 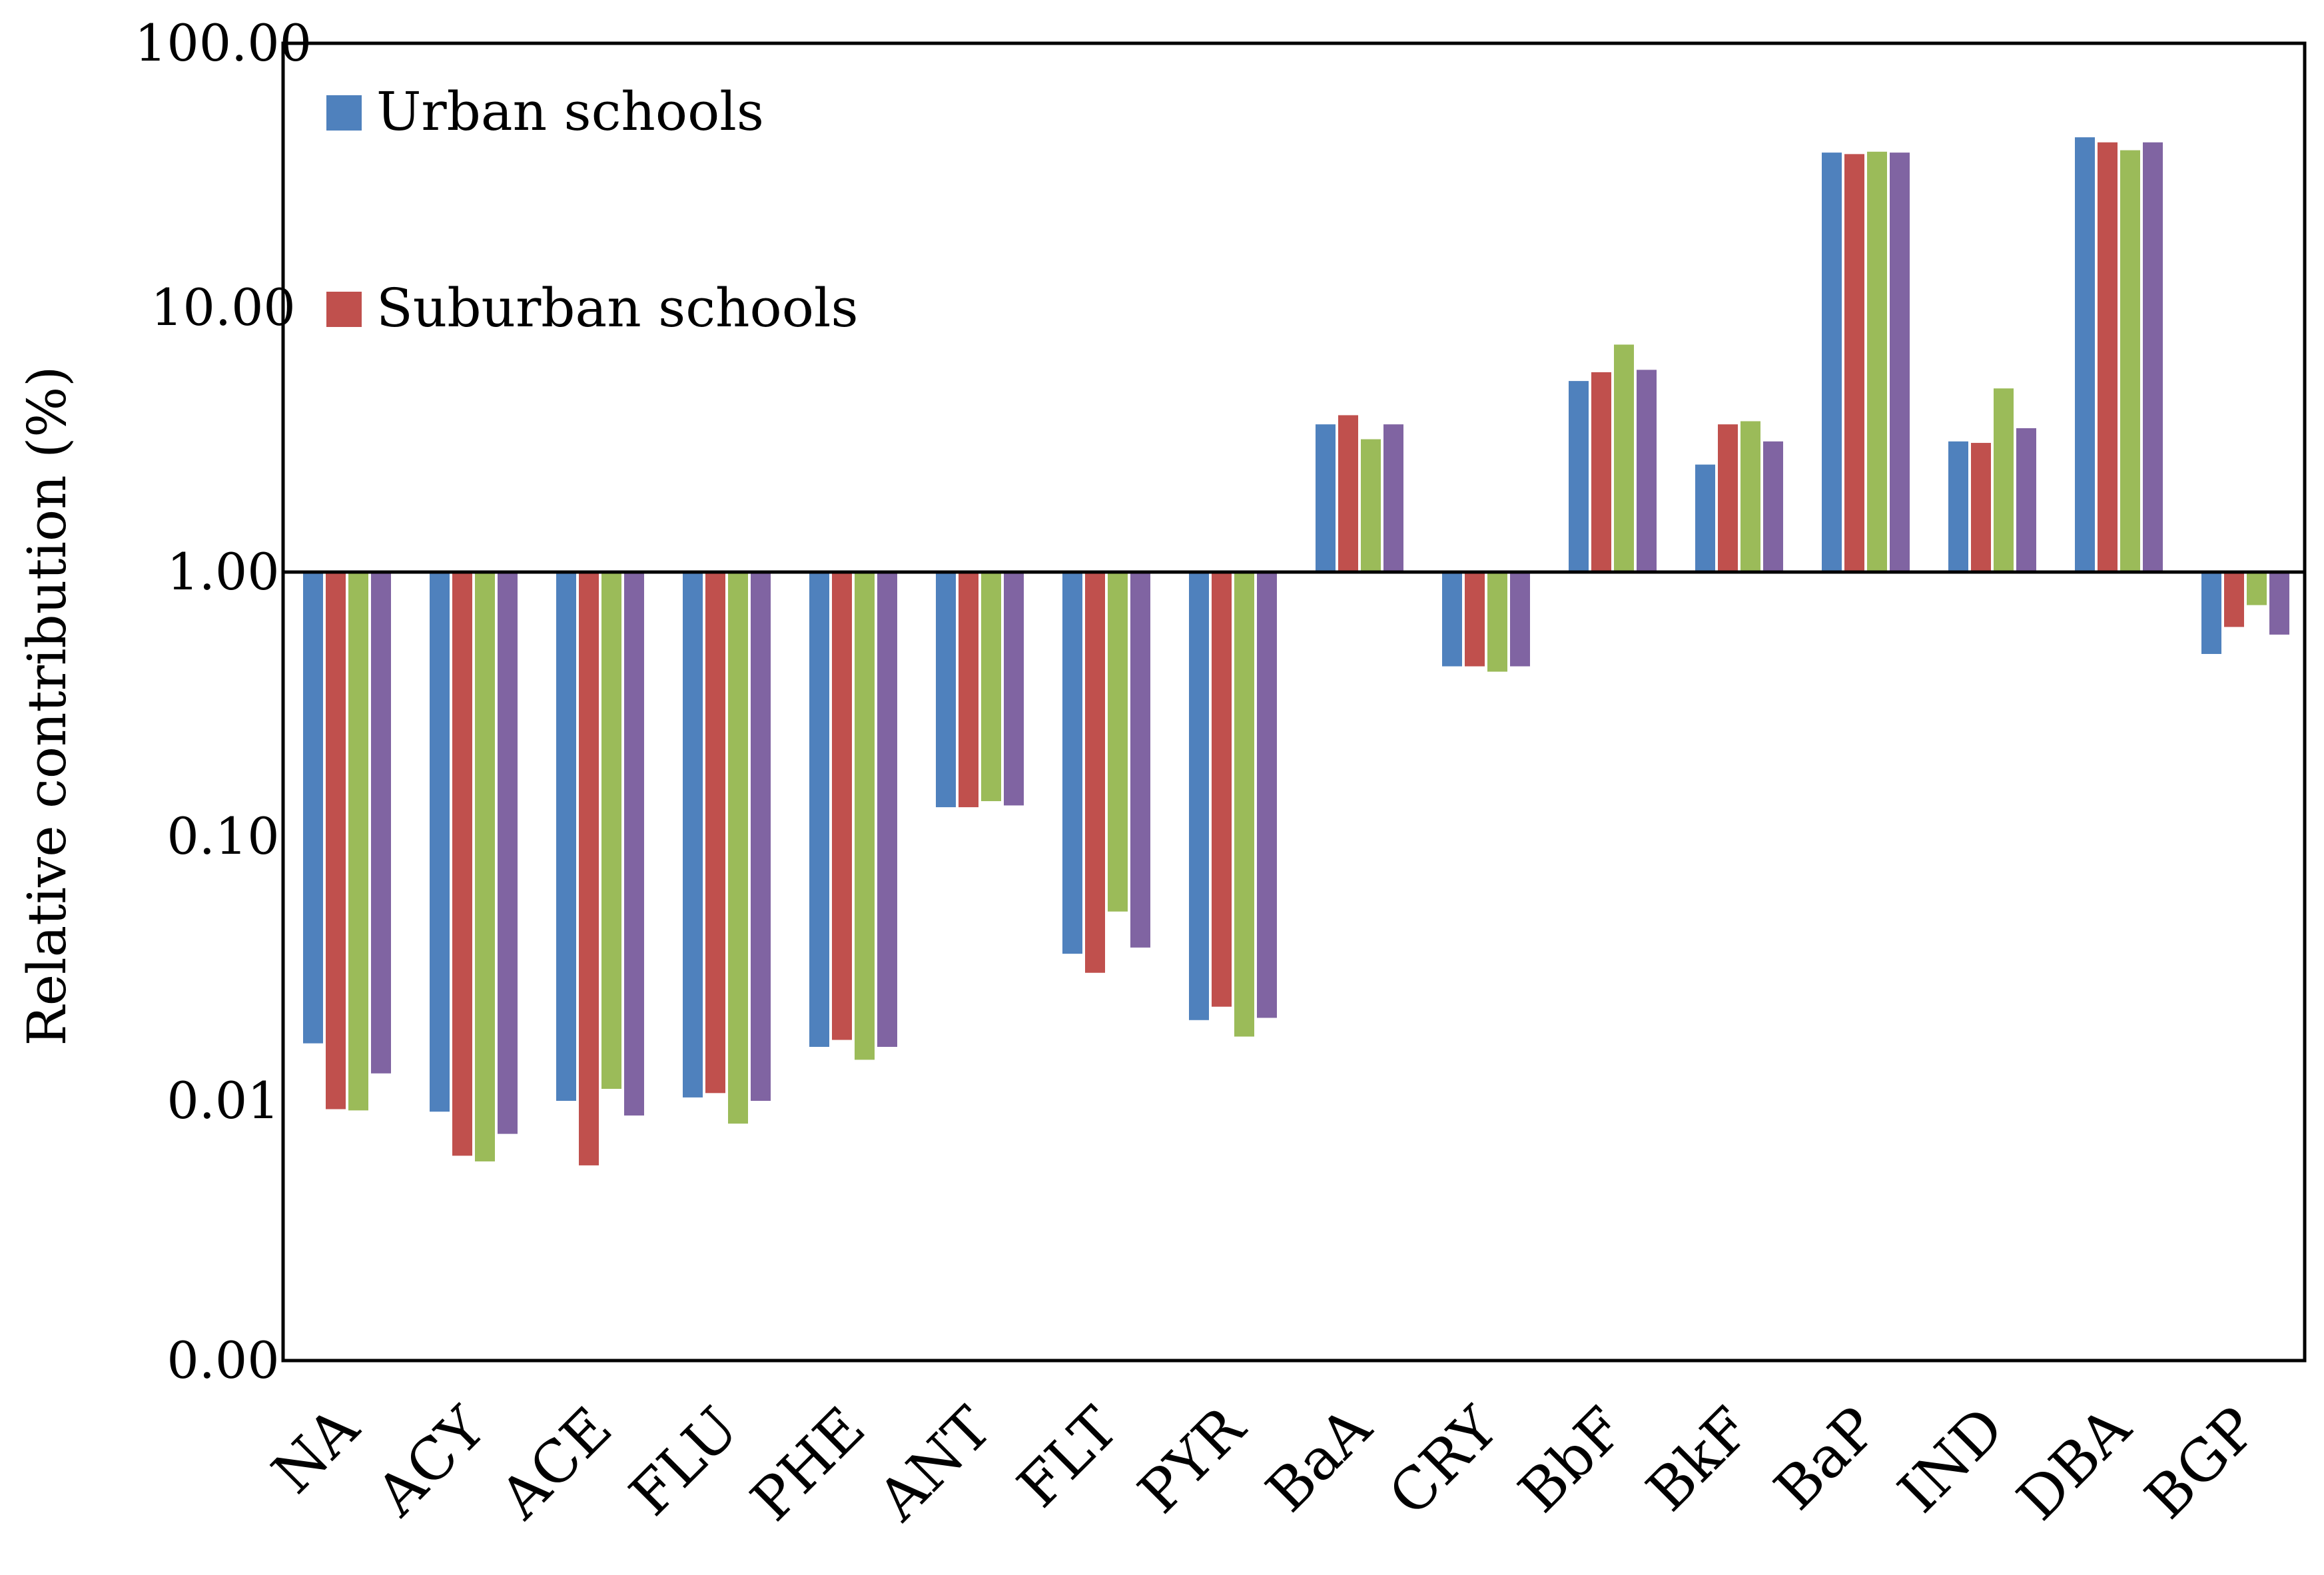 What do you see at coordinates (224, 307) in the screenshot?
I see `y-tick-label: 10.00` at bounding box center [224, 307].